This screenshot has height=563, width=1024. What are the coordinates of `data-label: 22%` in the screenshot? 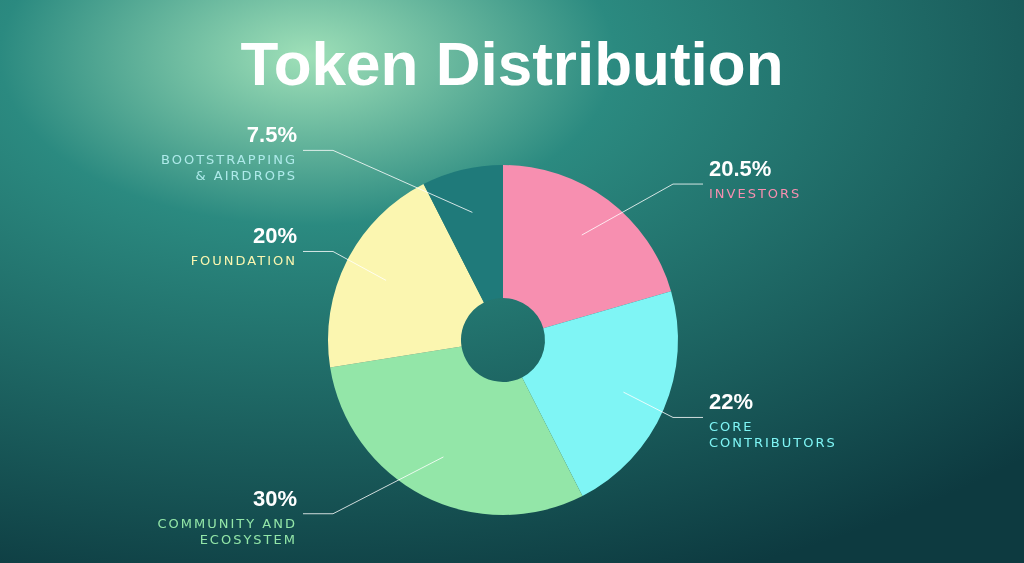 It's located at (731, 402).